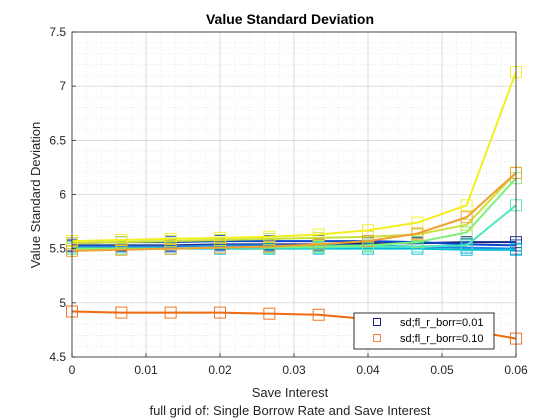 Image resolution: width=560 pixels, height=420 pixels. I want to click on legend-label-sd-fl-r-borr-0-01: sd;fl_r_borr=0.01, so click(441, 323).